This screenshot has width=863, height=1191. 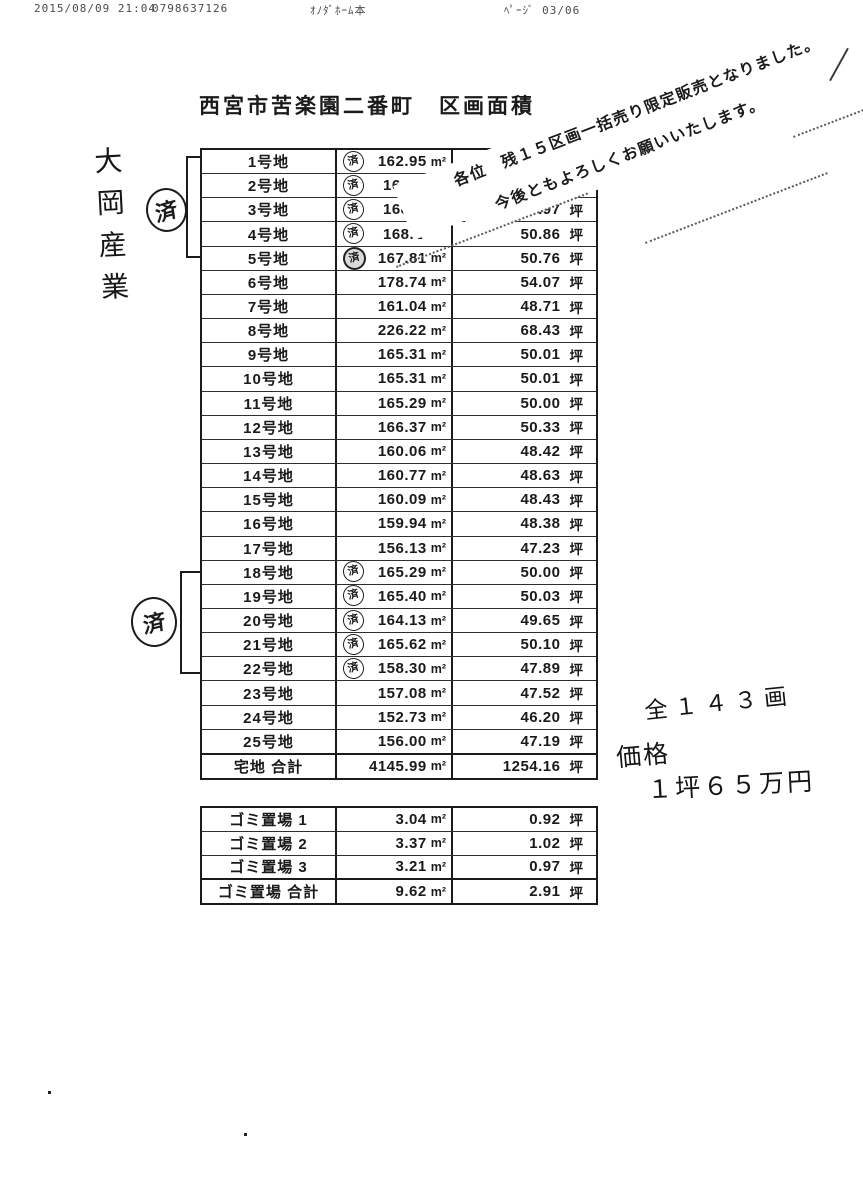 I want to click on lot-label: 18号地, so click(x=268, y=573).